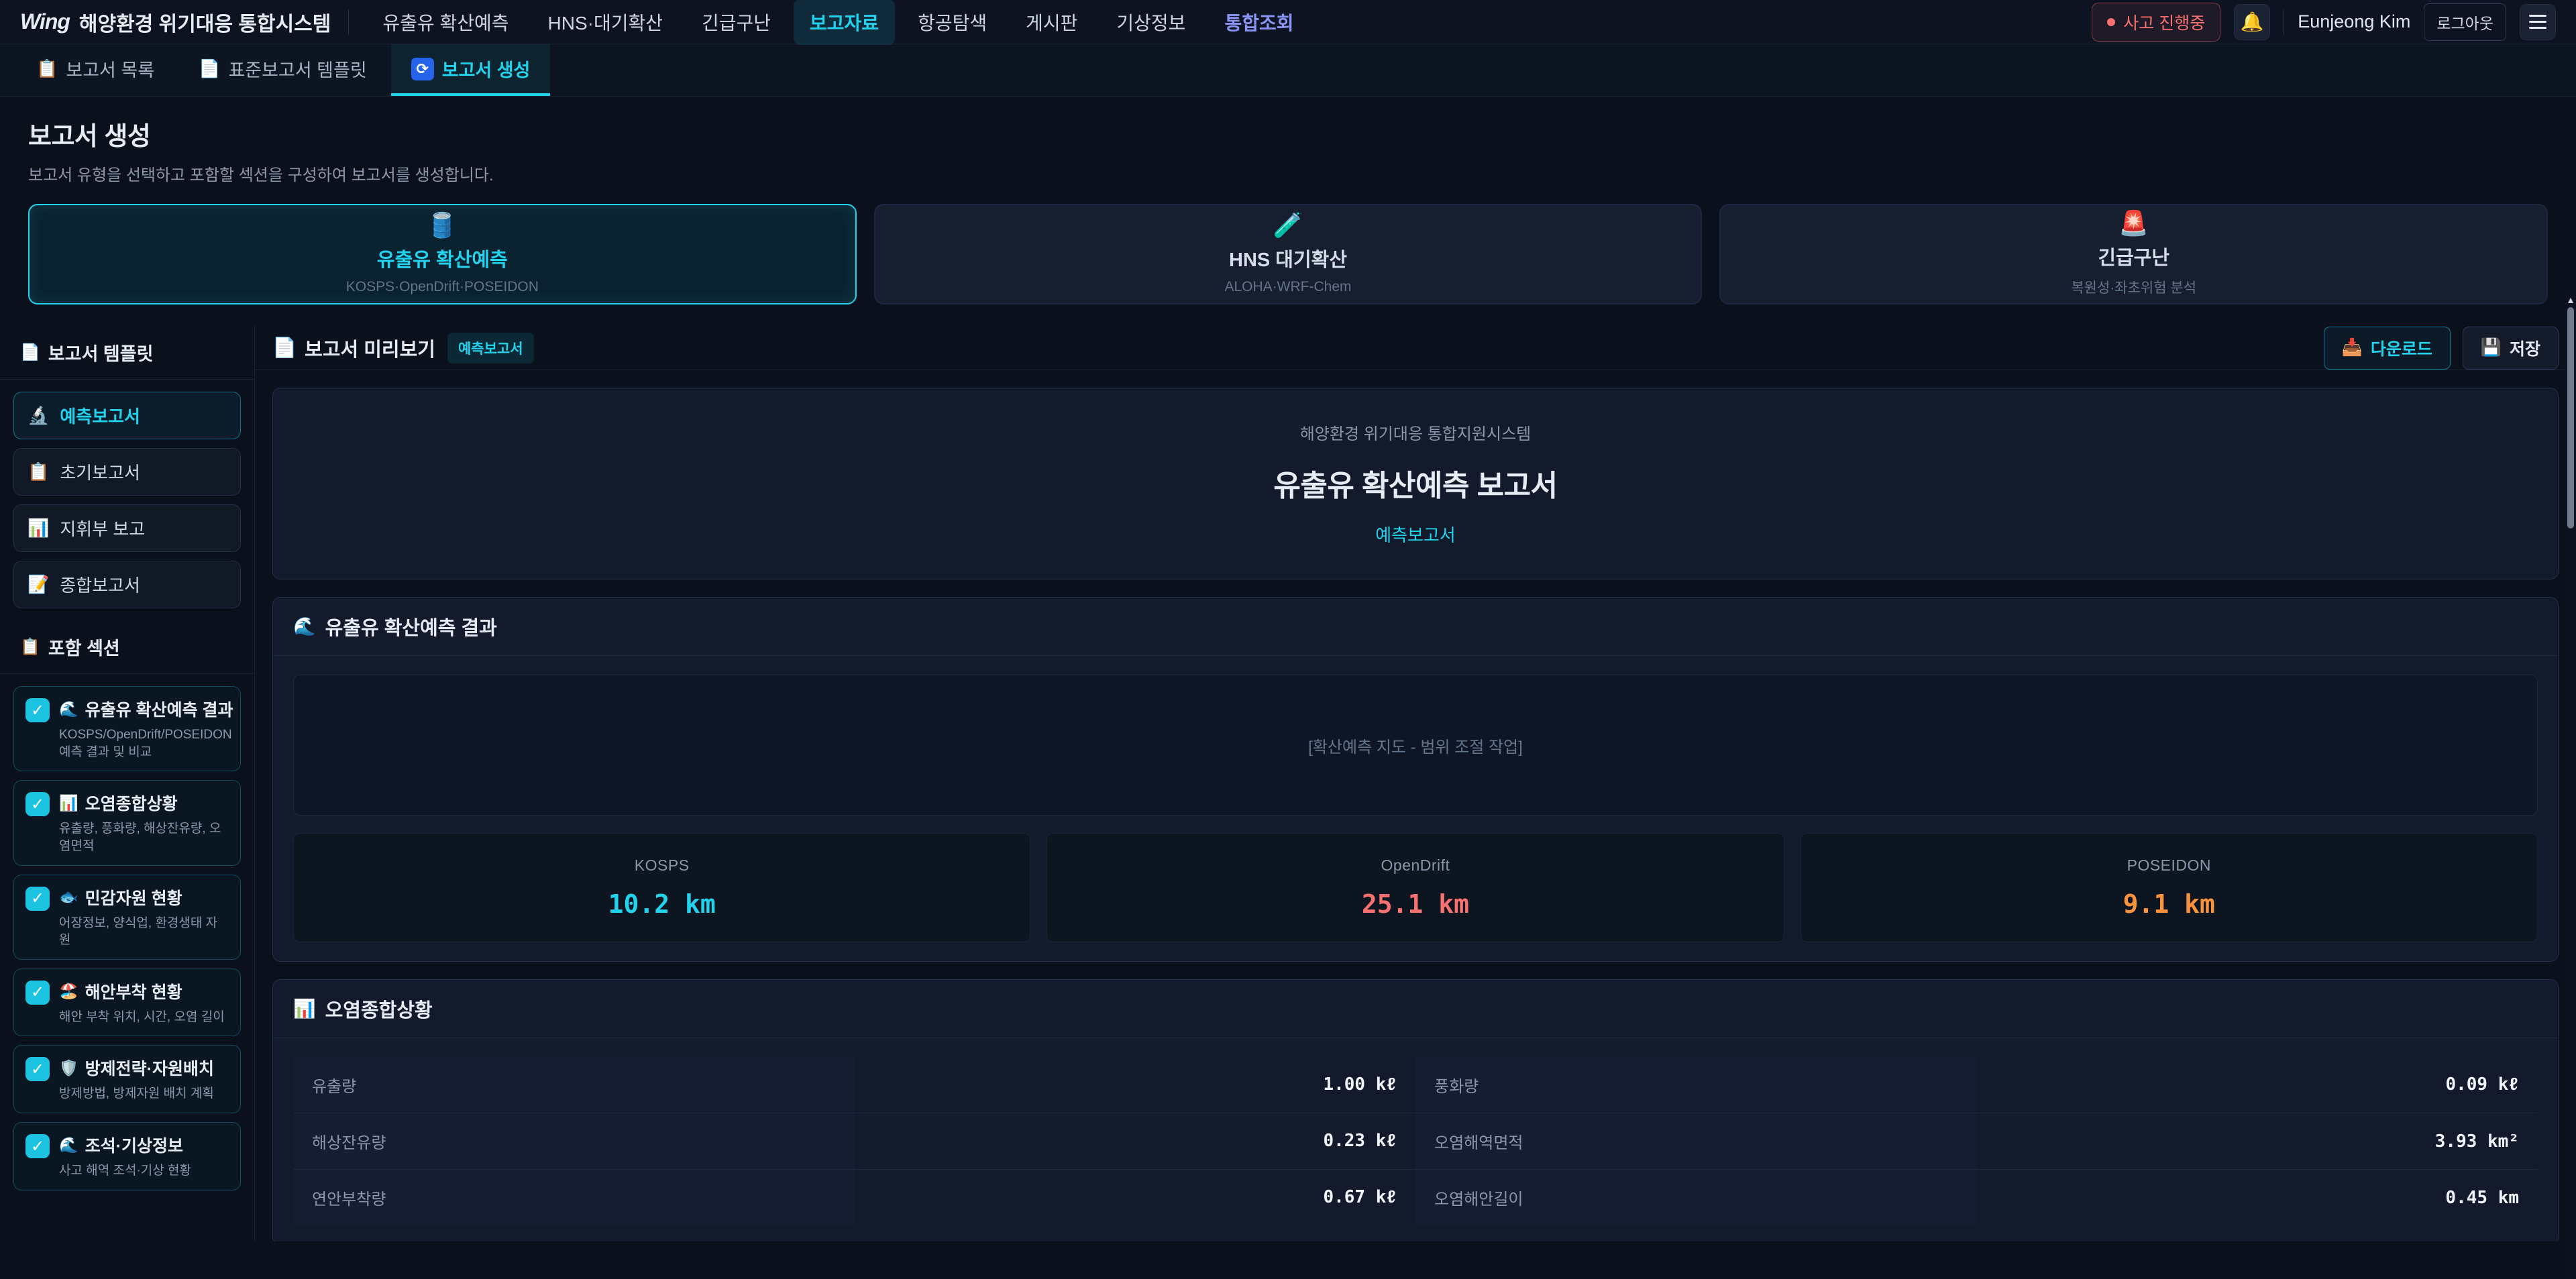  I want to click on download-button: 📥 다운로드, so click(2387, 348).